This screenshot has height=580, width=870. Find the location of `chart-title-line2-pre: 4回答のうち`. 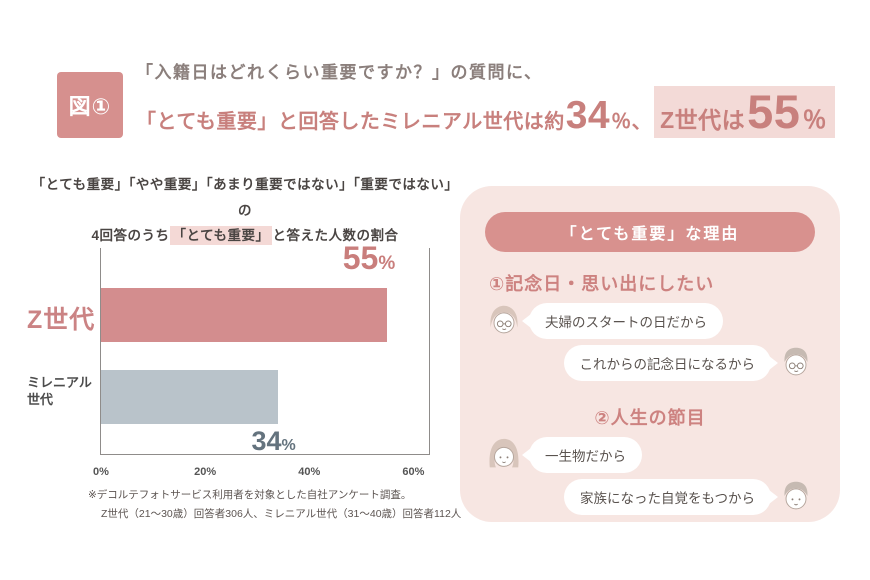

chart-title-line2-pre: 4回答のうち is located at coordinates (130, 236).